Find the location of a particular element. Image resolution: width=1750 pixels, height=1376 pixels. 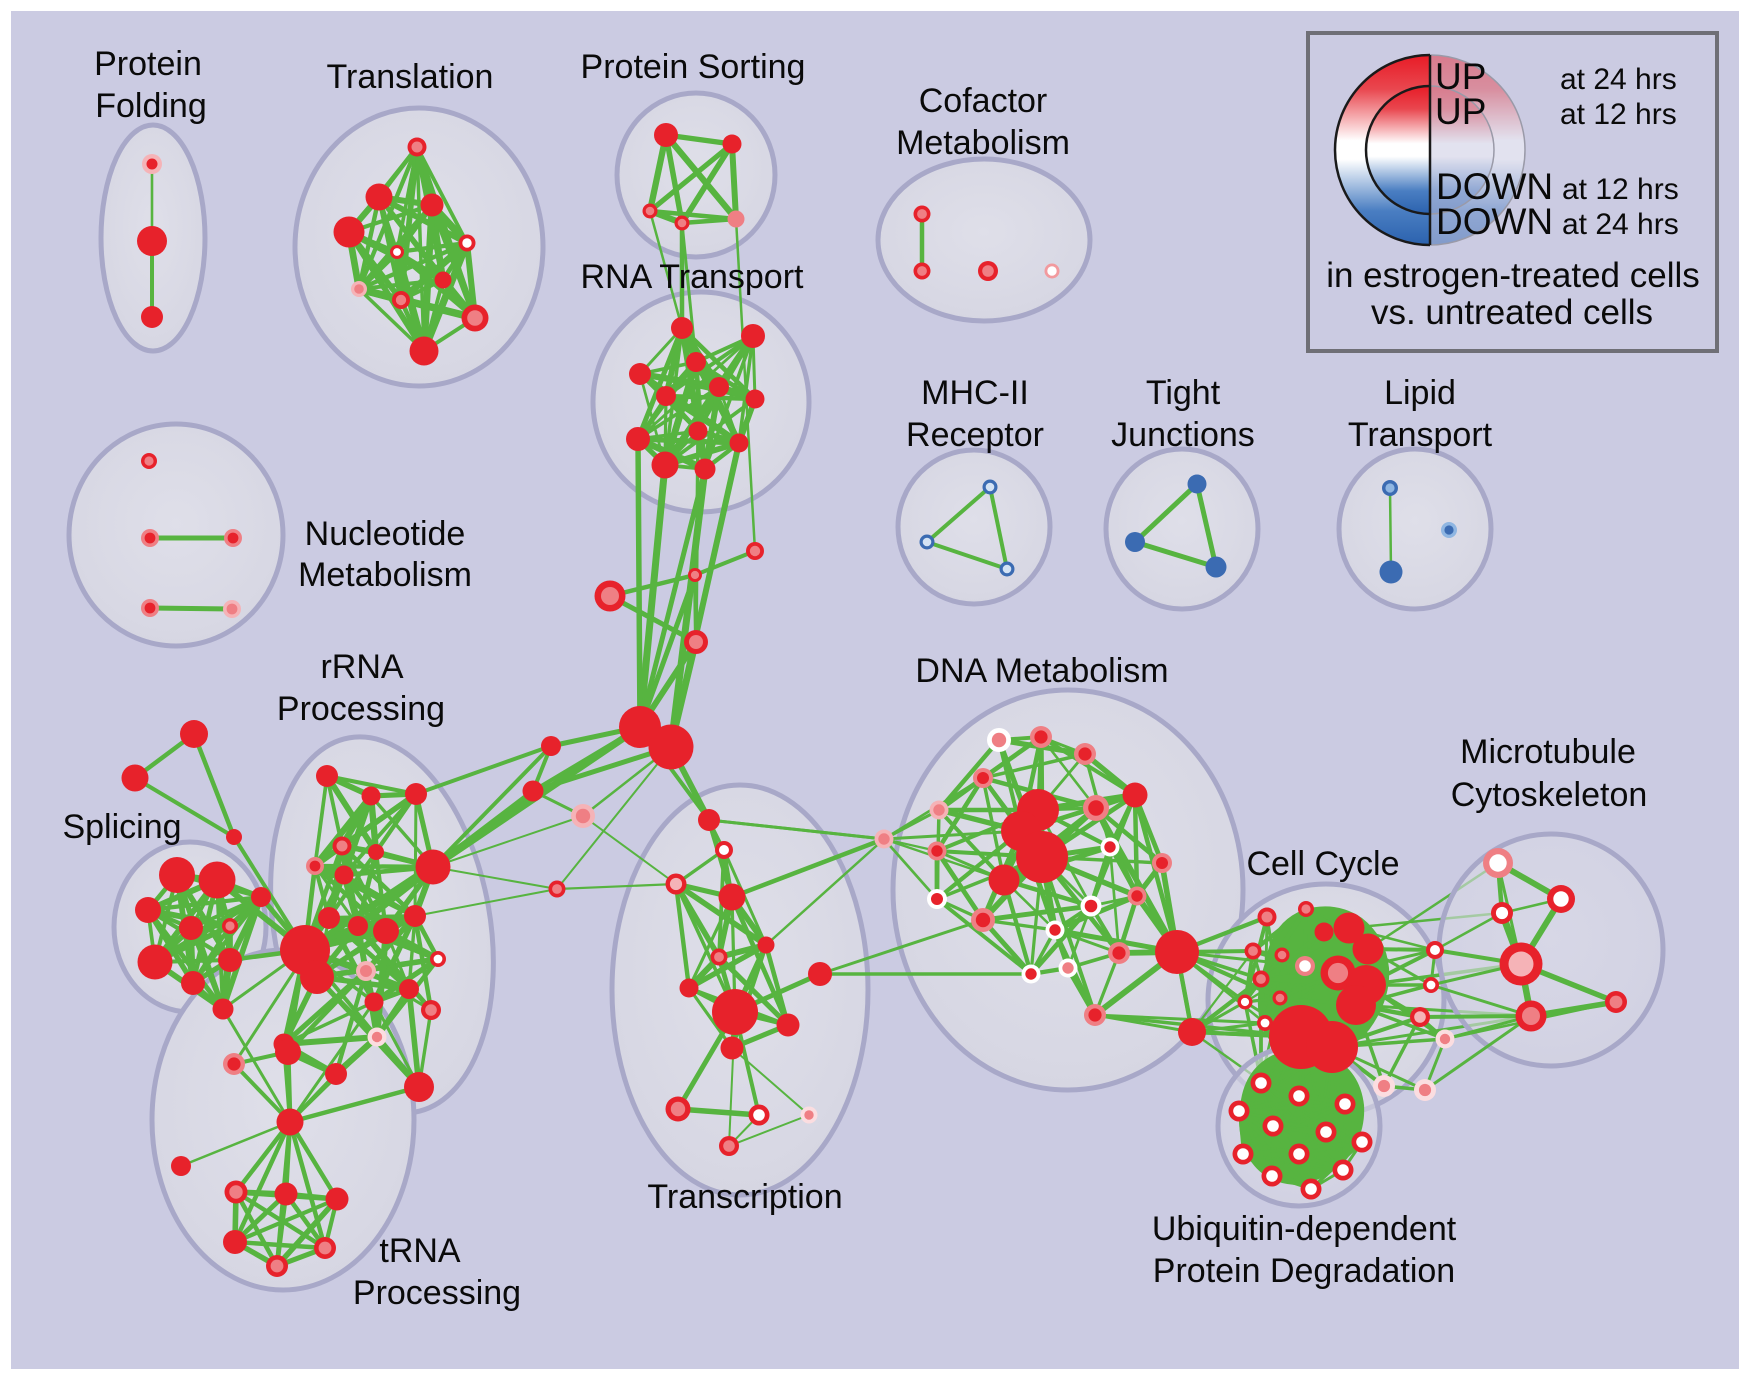

svg-text: Splicing is located at coordinates (121, 827).